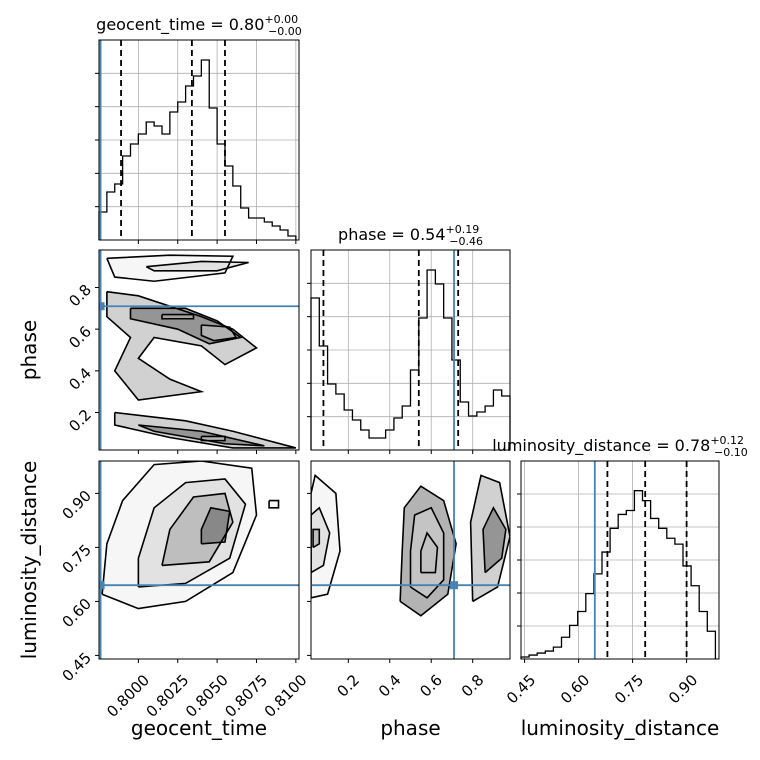 The width and height of the screenshot is (760, 760). What do you see at coordinates (727, 440) in the screenshot?
I see `title-plus: +0.12` at bounding box center [727, 440].